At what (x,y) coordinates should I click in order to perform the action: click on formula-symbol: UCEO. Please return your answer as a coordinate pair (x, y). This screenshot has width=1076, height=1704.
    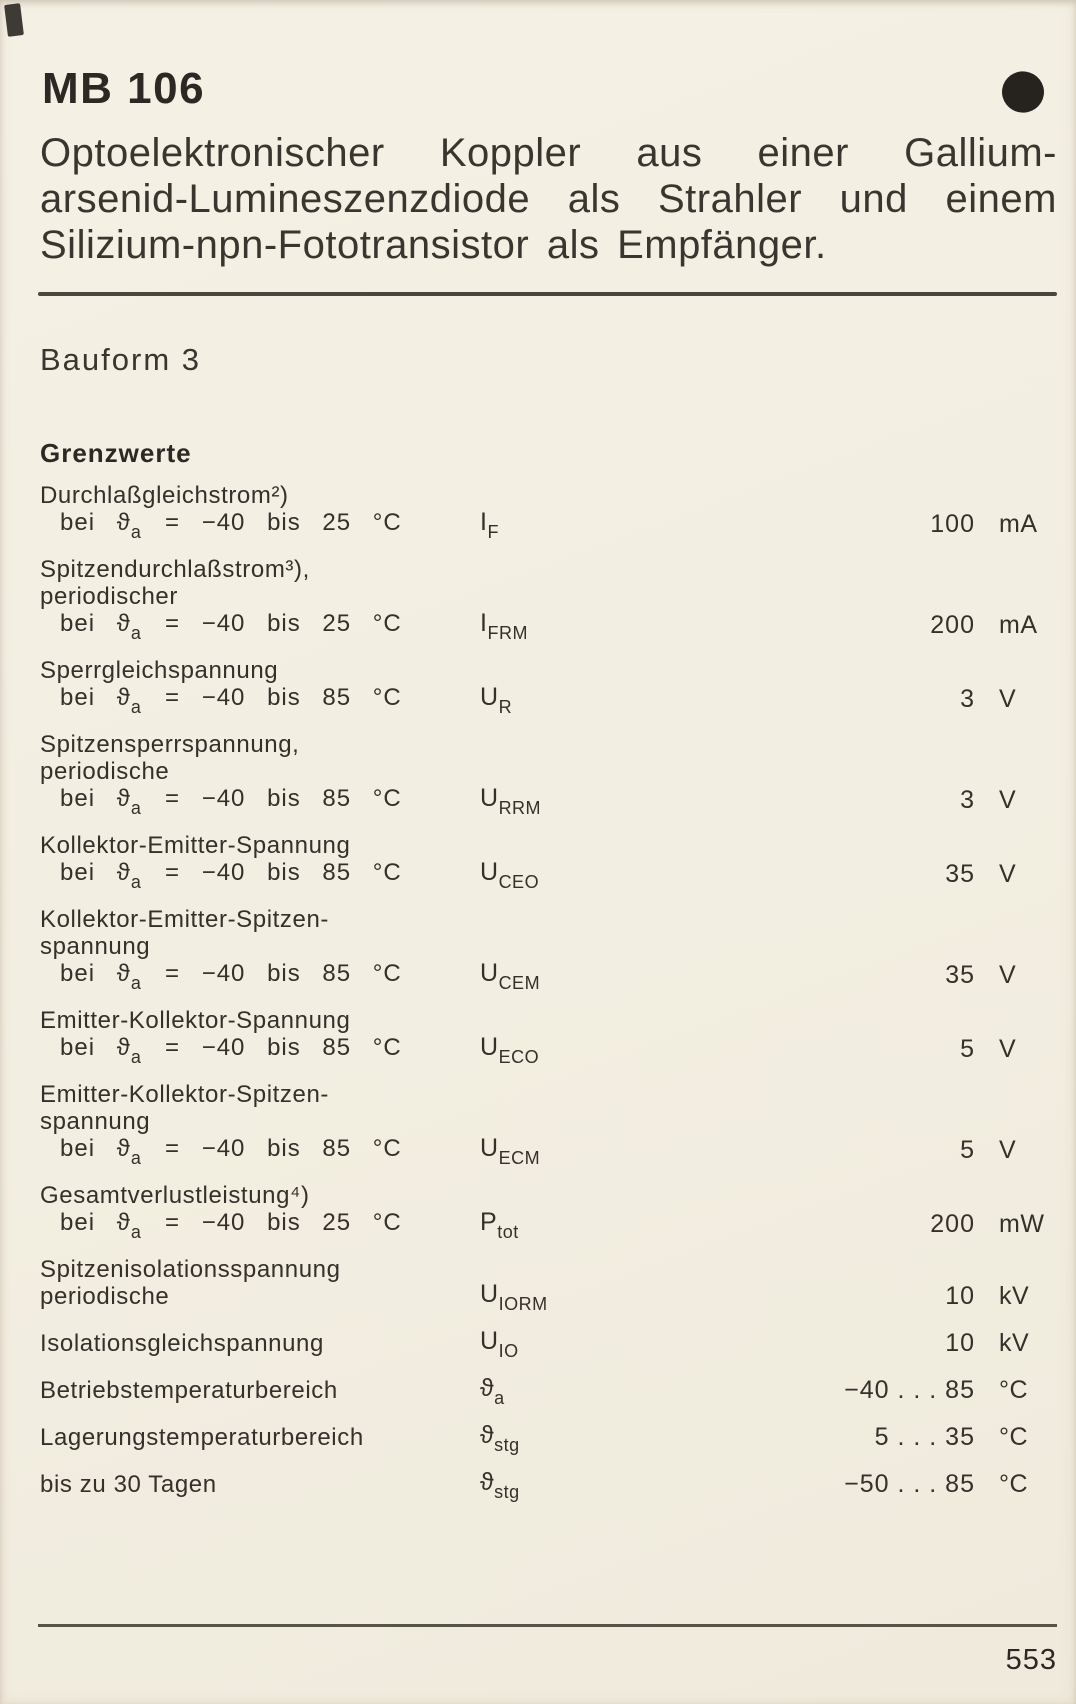
    Looking at the image, I should click on (605, 875).